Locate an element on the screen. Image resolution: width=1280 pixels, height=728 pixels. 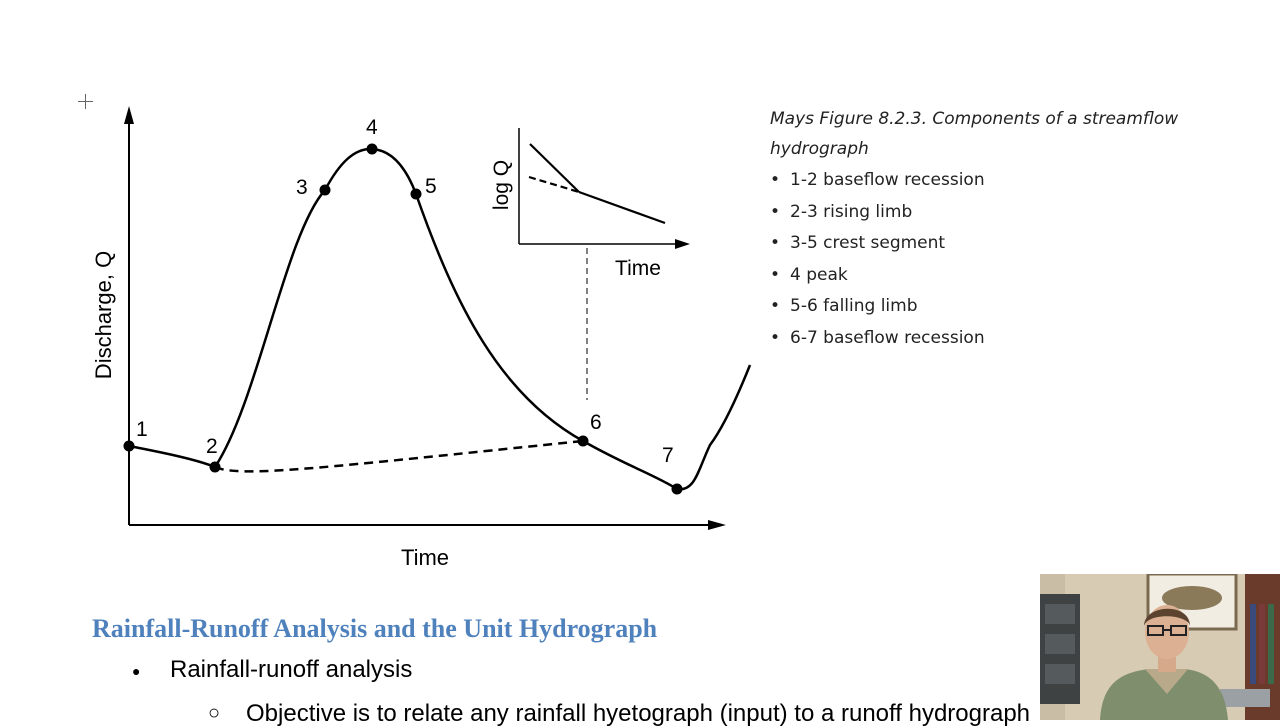
presenter-webcam-video is located at coordinates (1160, 647).